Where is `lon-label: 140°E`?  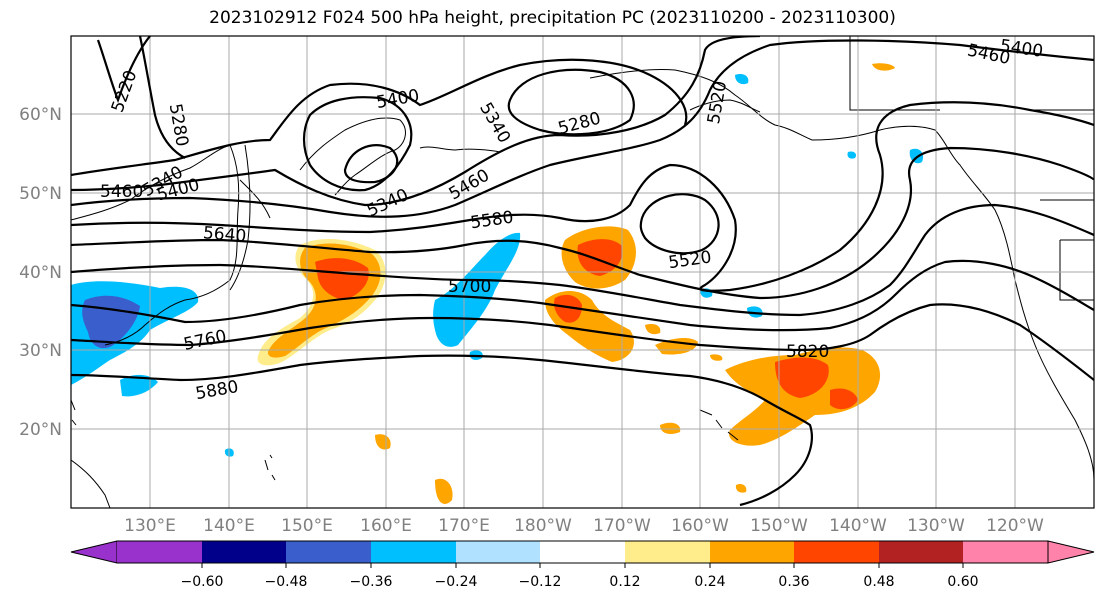 lon-label: 140°E is located at coordinates (229, 526).